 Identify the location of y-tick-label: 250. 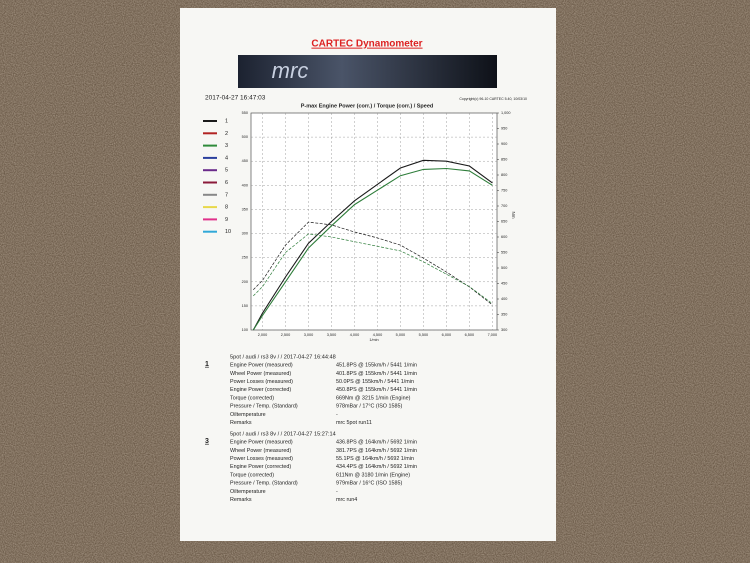
(245, 258).